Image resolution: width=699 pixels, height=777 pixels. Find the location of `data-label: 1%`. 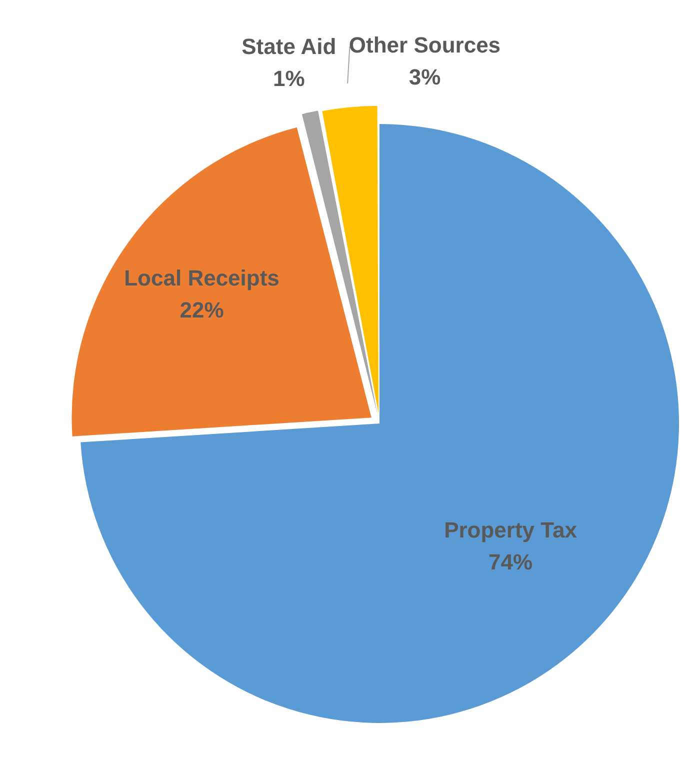

data-label: 1% is located at coordinates (289, 78).